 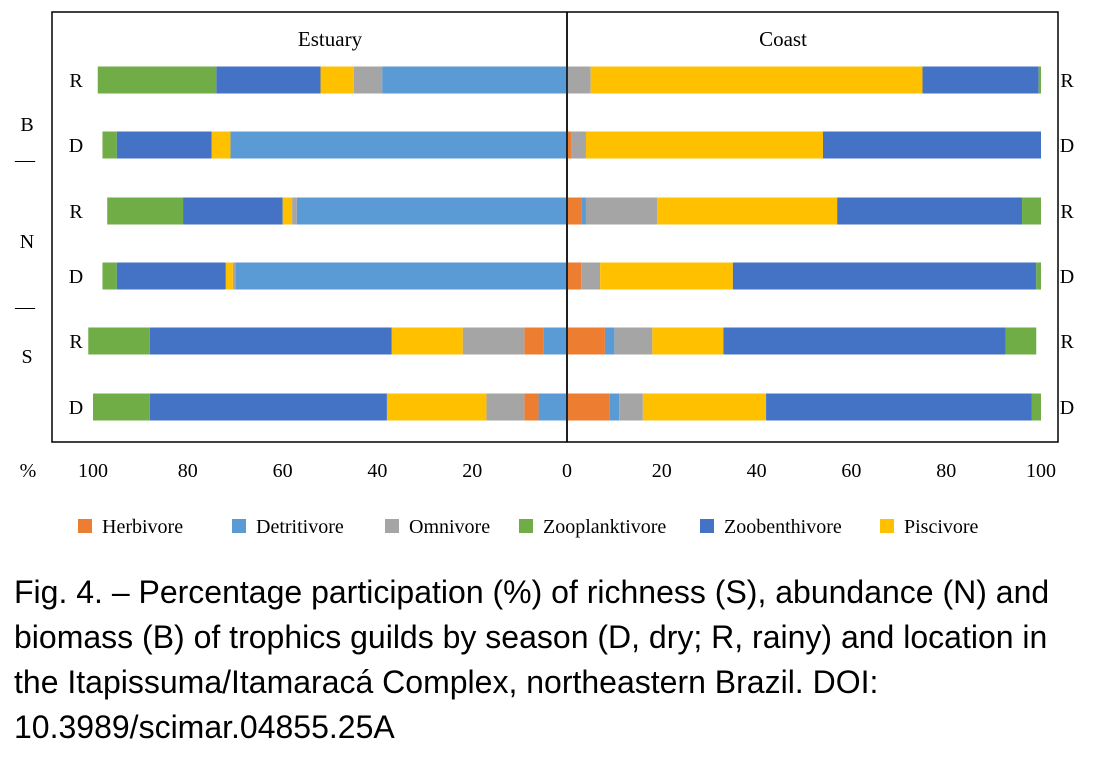 What do you see at coordinates (171, 276) in the screenshot?
I see `bar-segment-estuary-N-D-zoobenthivore` at bounding box center [171, 276].